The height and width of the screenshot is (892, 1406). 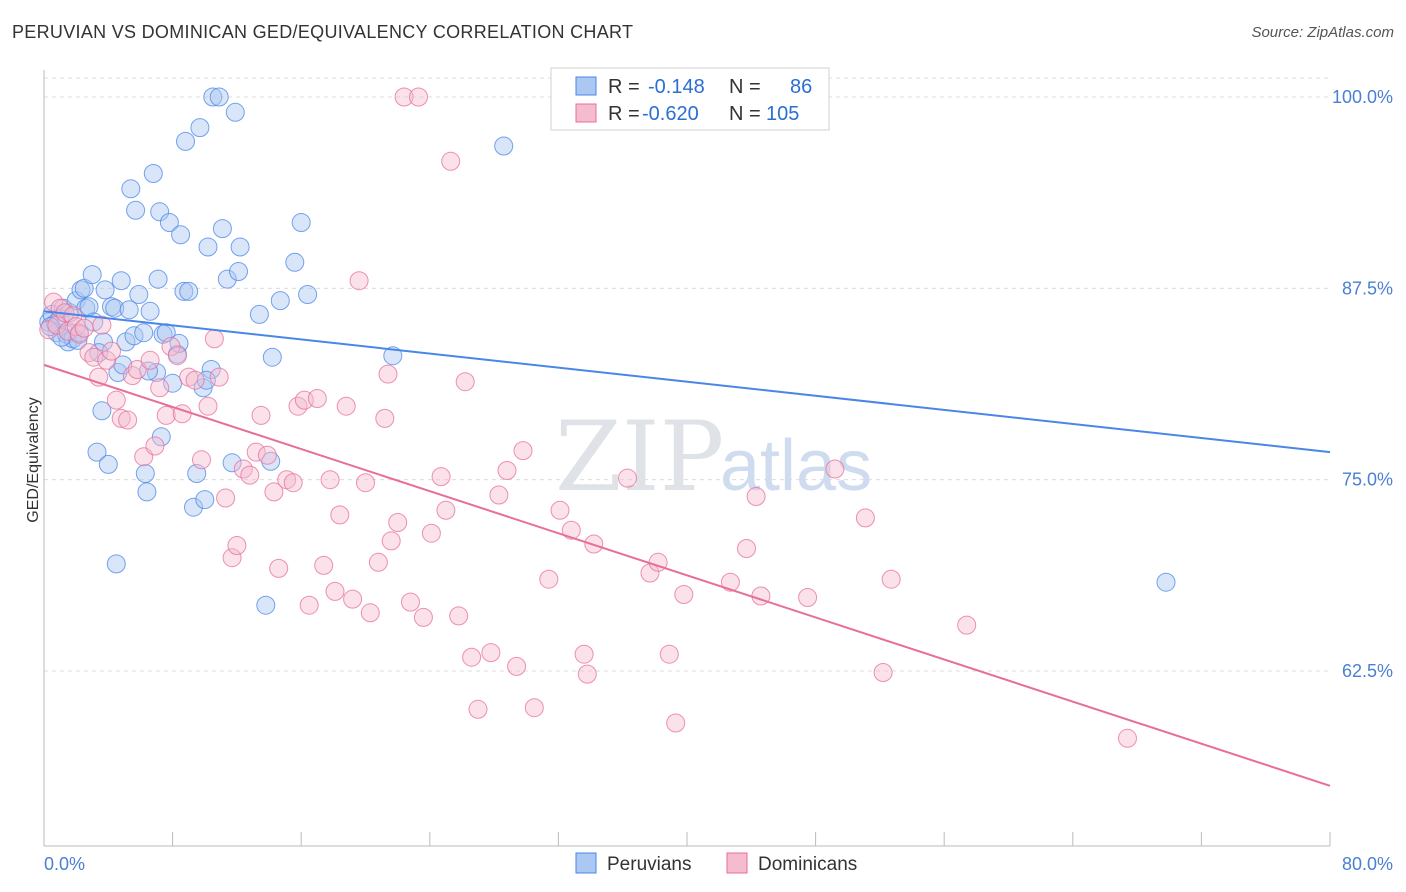 I want to click on x-tick-label: 80.0%, so click(x=1367, y=864).